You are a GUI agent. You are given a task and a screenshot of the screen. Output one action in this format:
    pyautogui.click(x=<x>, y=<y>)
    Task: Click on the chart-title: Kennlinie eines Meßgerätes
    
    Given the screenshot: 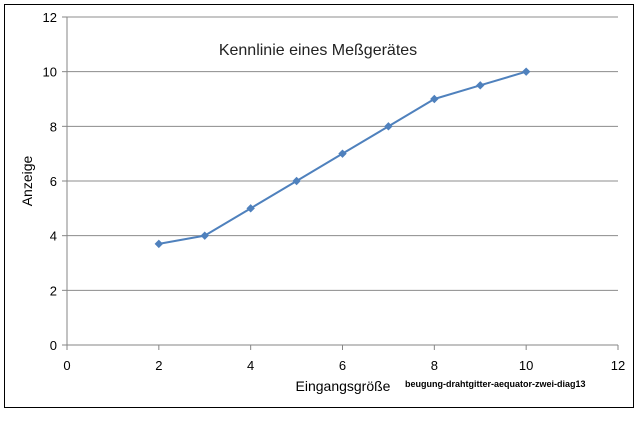 What is the action you would take?
    pyautogui.click(x=318, y=50)
    